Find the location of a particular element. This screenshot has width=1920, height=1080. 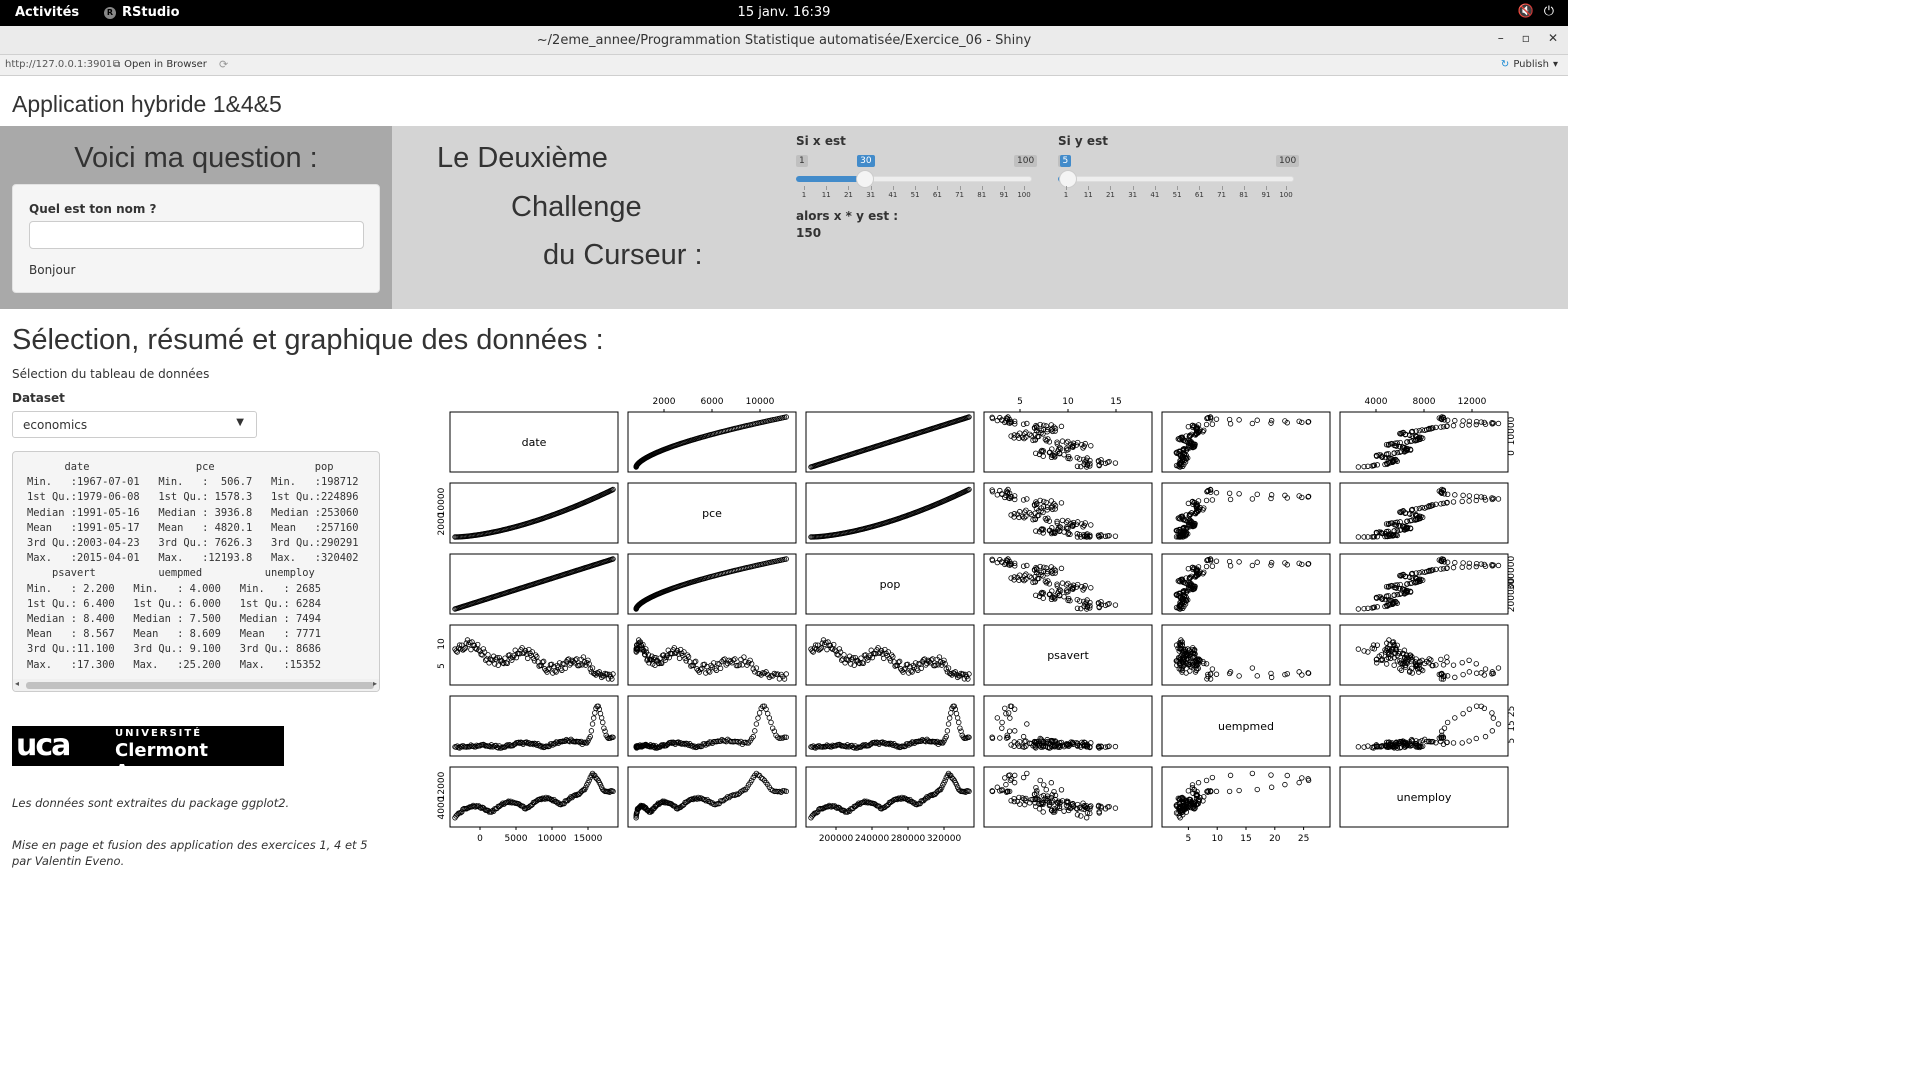

axis-tick-label: 300000 is located at coordinates (1512, 573).